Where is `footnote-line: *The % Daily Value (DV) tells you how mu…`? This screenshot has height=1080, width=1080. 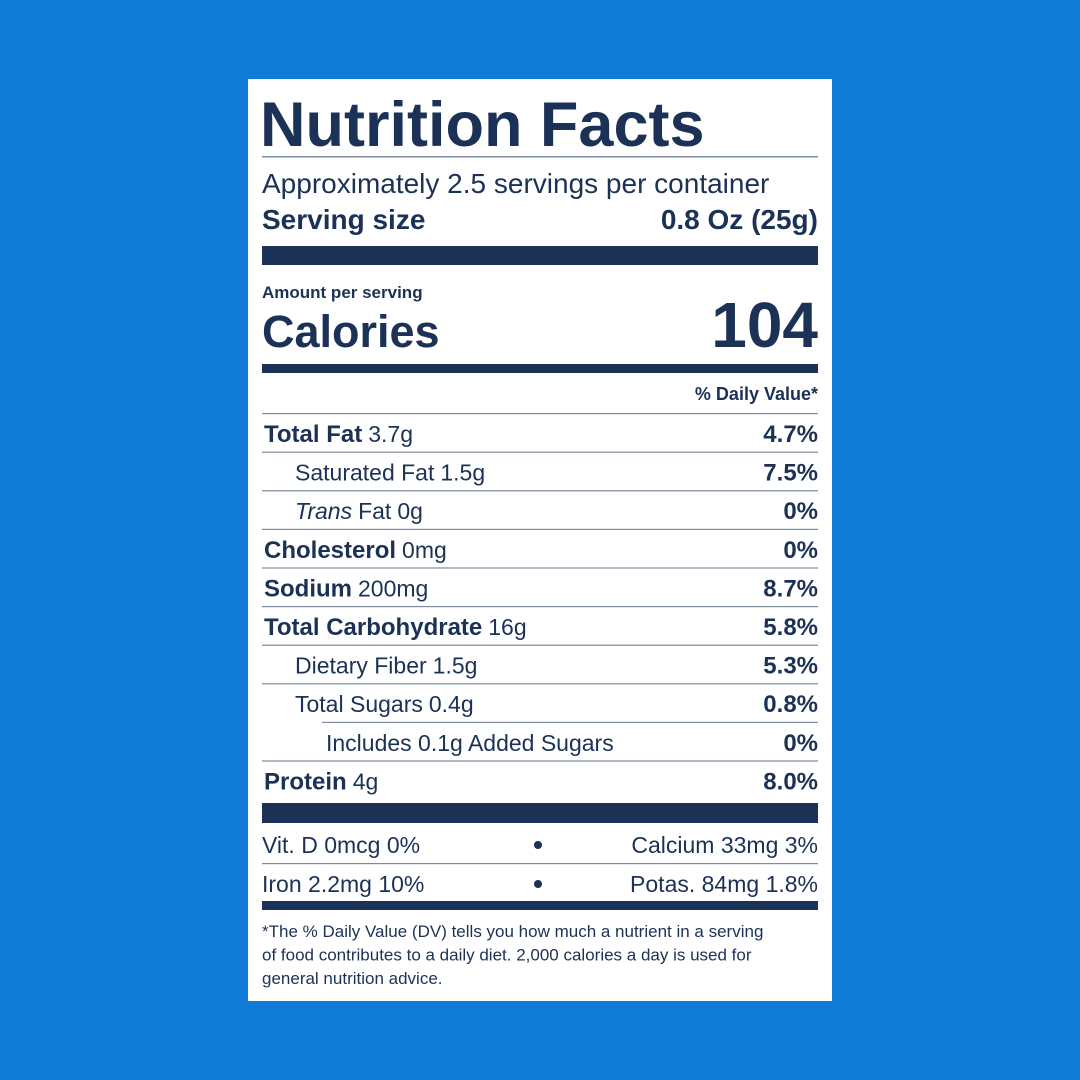 footnote-line: *The % Daily Value (DV) tells you how mu… is located at coordinates (512, 931).